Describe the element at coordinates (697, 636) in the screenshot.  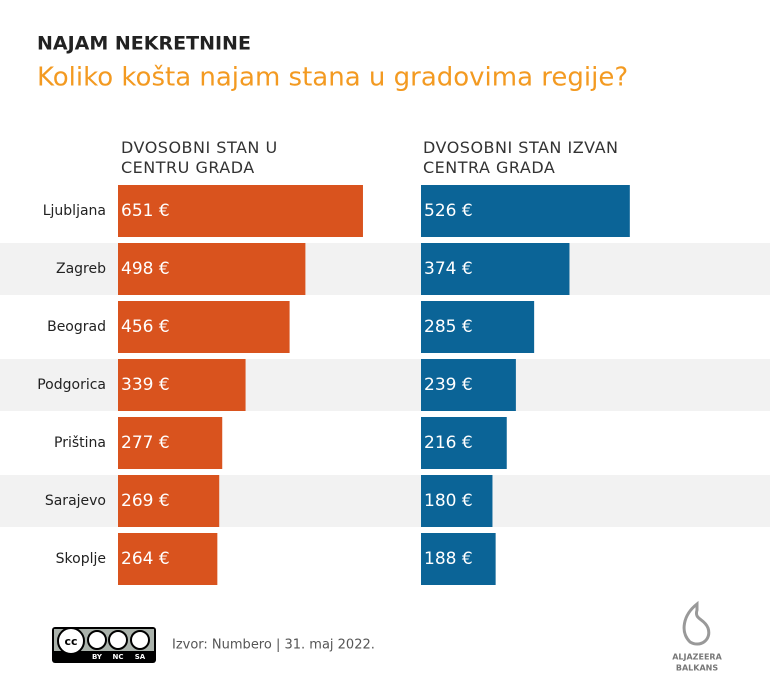
I see `logo: ALJAZEERA BALKANS` at that location.